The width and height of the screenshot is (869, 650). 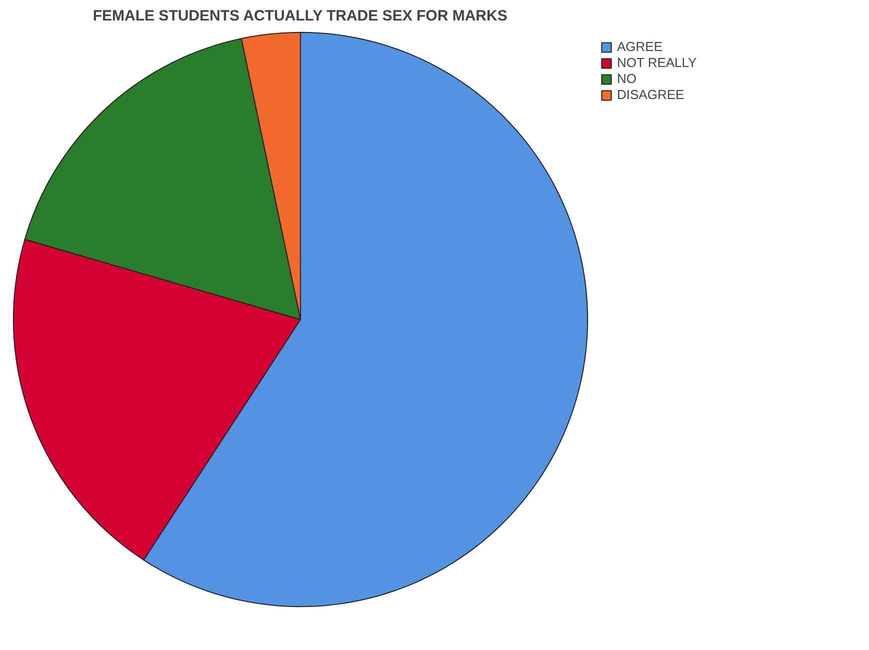 I want to click on legend-label: AGREE, so click(x=640, y=46).